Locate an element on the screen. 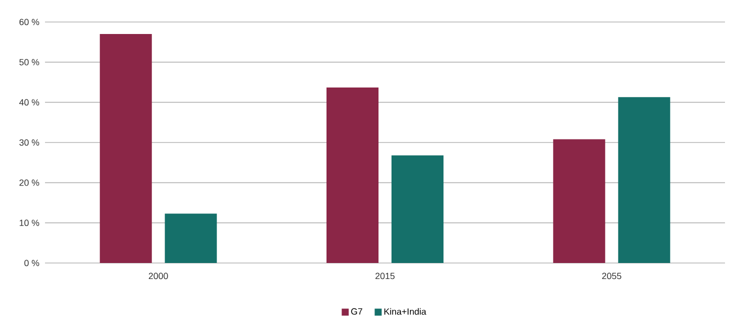  x-tick-label: 2015 is located at coordinates (385, 276).